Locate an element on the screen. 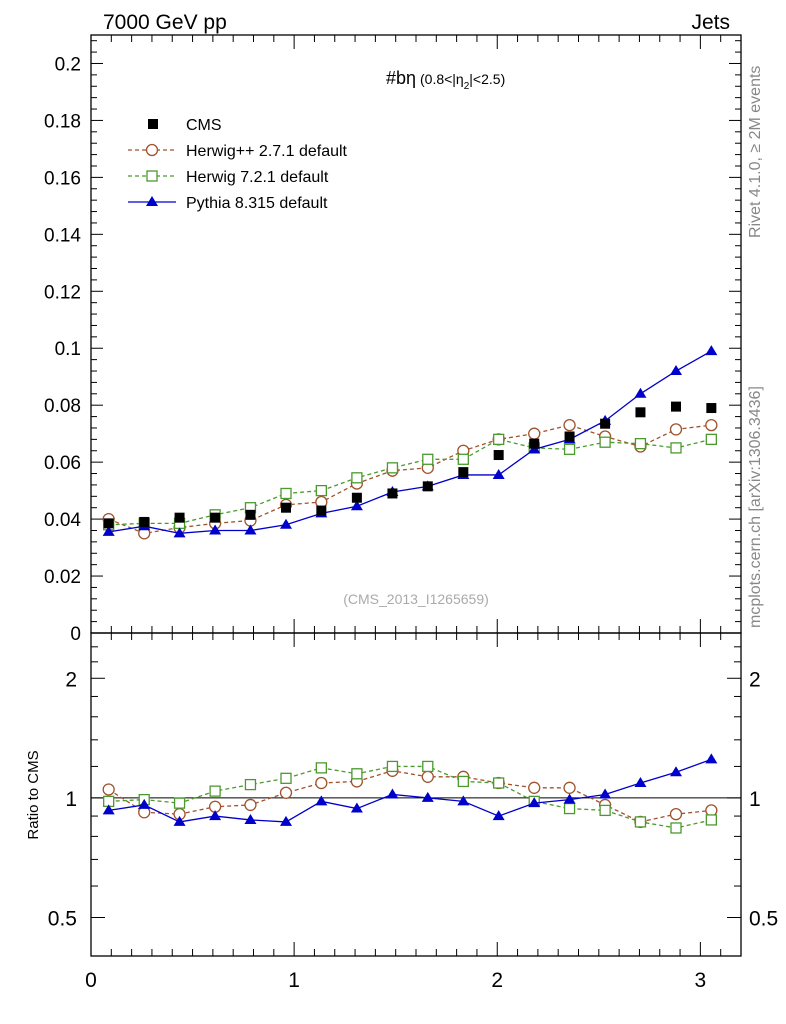 This screenshot has width=786, height=1024. main-y-tick-label: 0.2 is located at coordinates (68, 64).